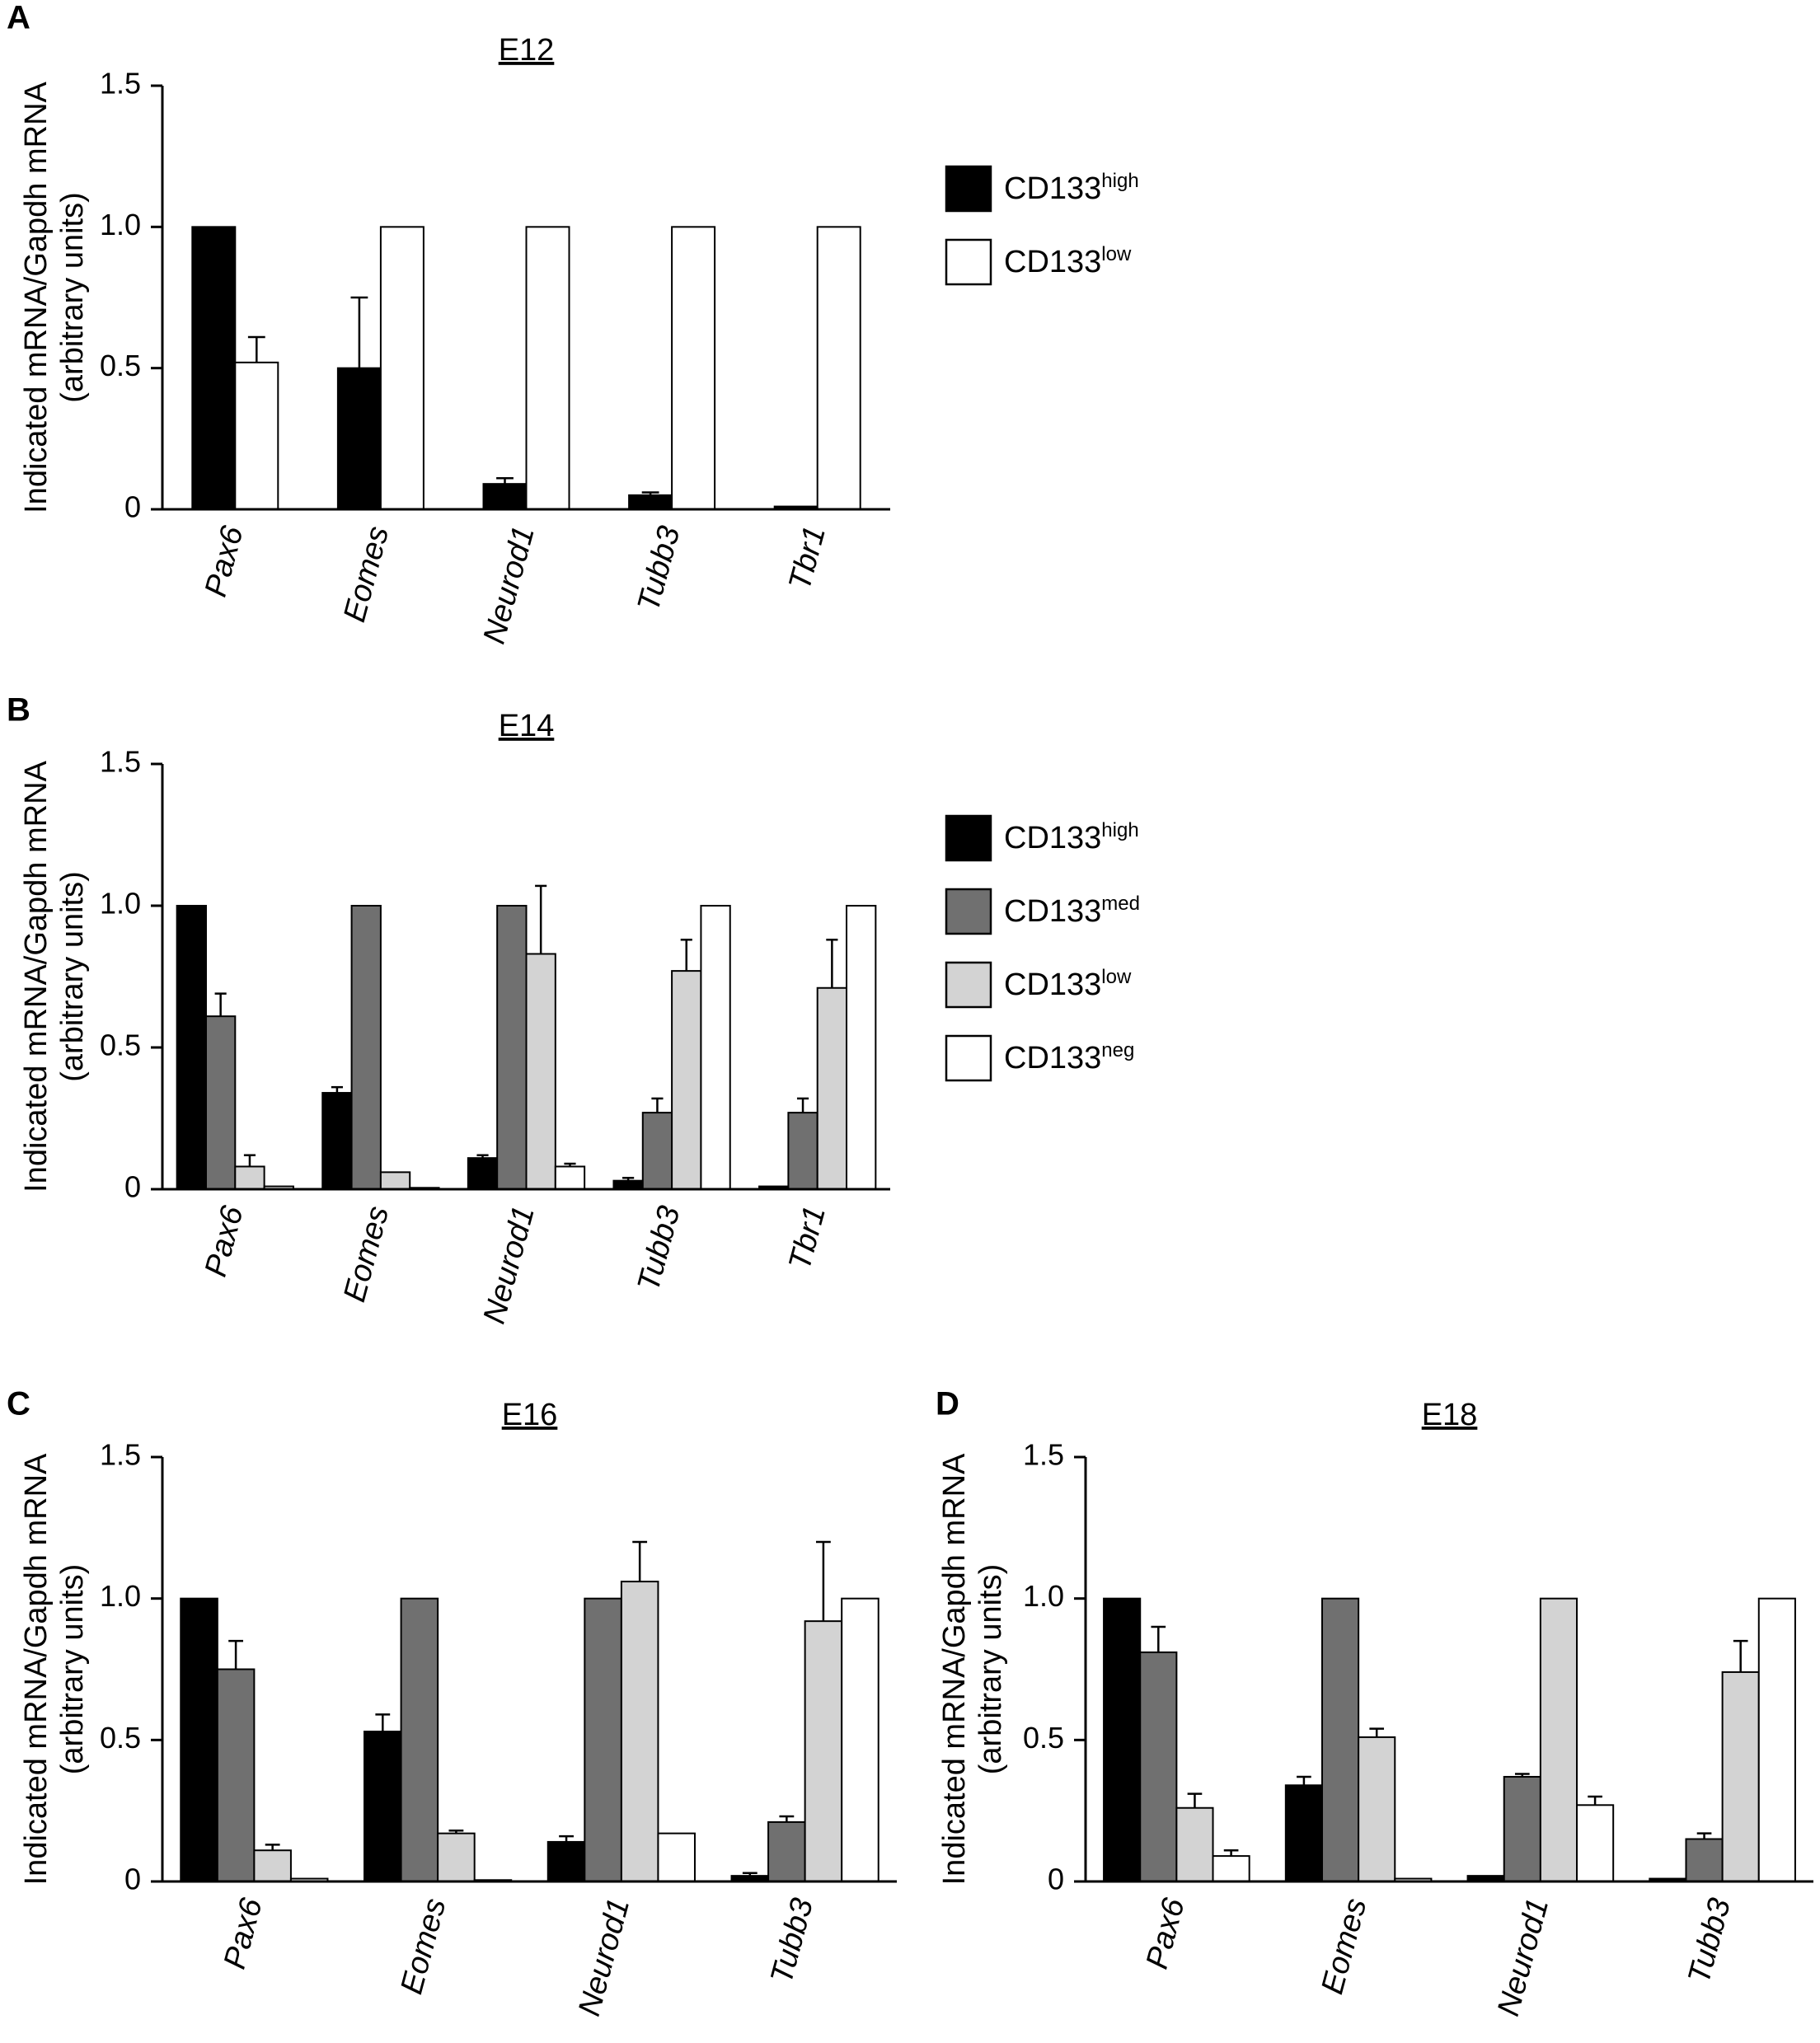 Image resolution: width=1820 pixels, height=2043 pixels. What do you see at coordinates (1072, 911) in the screenshot?
I see `legend-label: CD133med` at bounding box center [1072, 911].